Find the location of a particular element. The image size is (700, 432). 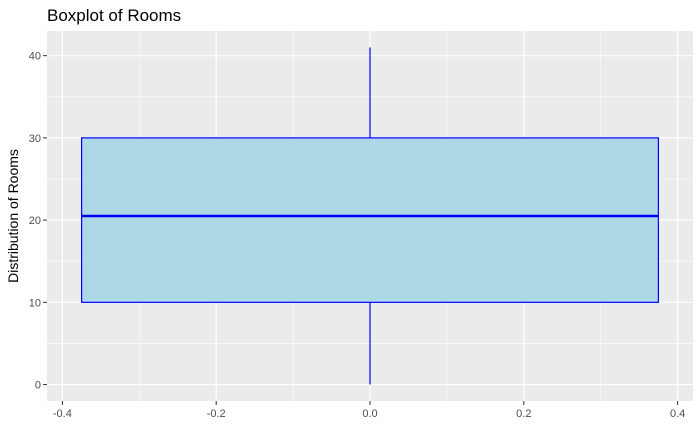

x-tick-label: -0.2 is located at coordinates (216, 414).